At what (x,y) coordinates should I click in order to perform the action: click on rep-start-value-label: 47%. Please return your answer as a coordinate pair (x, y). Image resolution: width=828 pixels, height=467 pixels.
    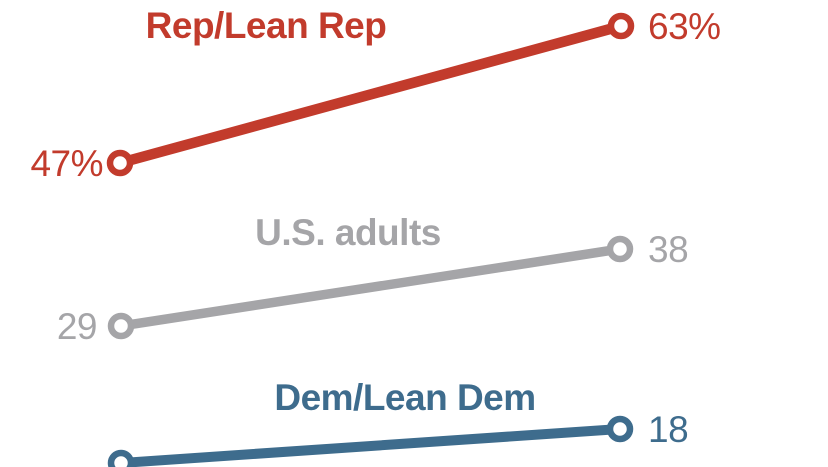
    Looking at the image, I should click on (66, 163).